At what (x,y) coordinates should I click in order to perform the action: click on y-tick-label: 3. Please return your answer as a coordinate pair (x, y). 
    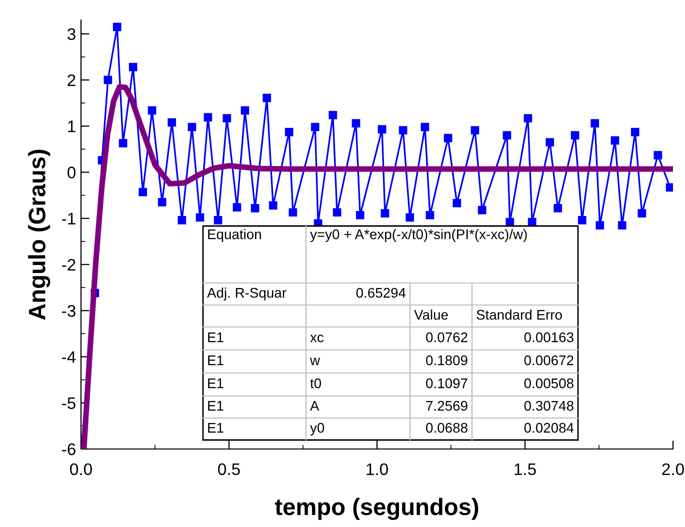
    Looking at the image, I should click on (72, 34).